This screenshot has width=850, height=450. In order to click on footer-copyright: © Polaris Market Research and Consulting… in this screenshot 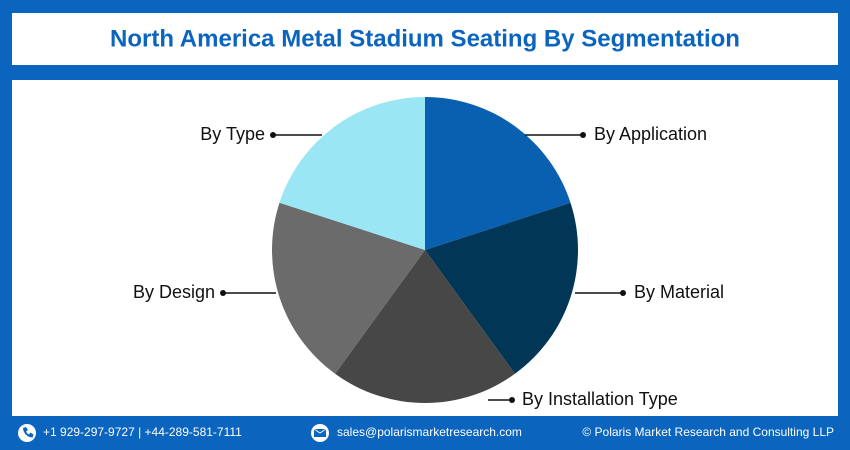, I will do `click(708, 432)`.